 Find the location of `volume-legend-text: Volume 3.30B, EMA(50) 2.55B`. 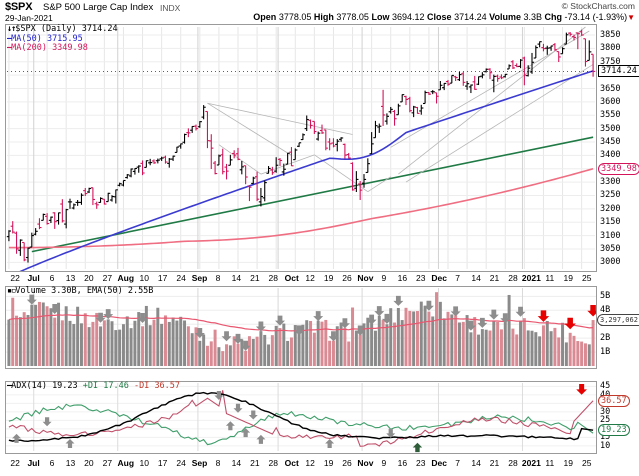

volume-legend-text: Volume 3.30B, EMA(50) 2.55B is located at coordinates (84, 291).